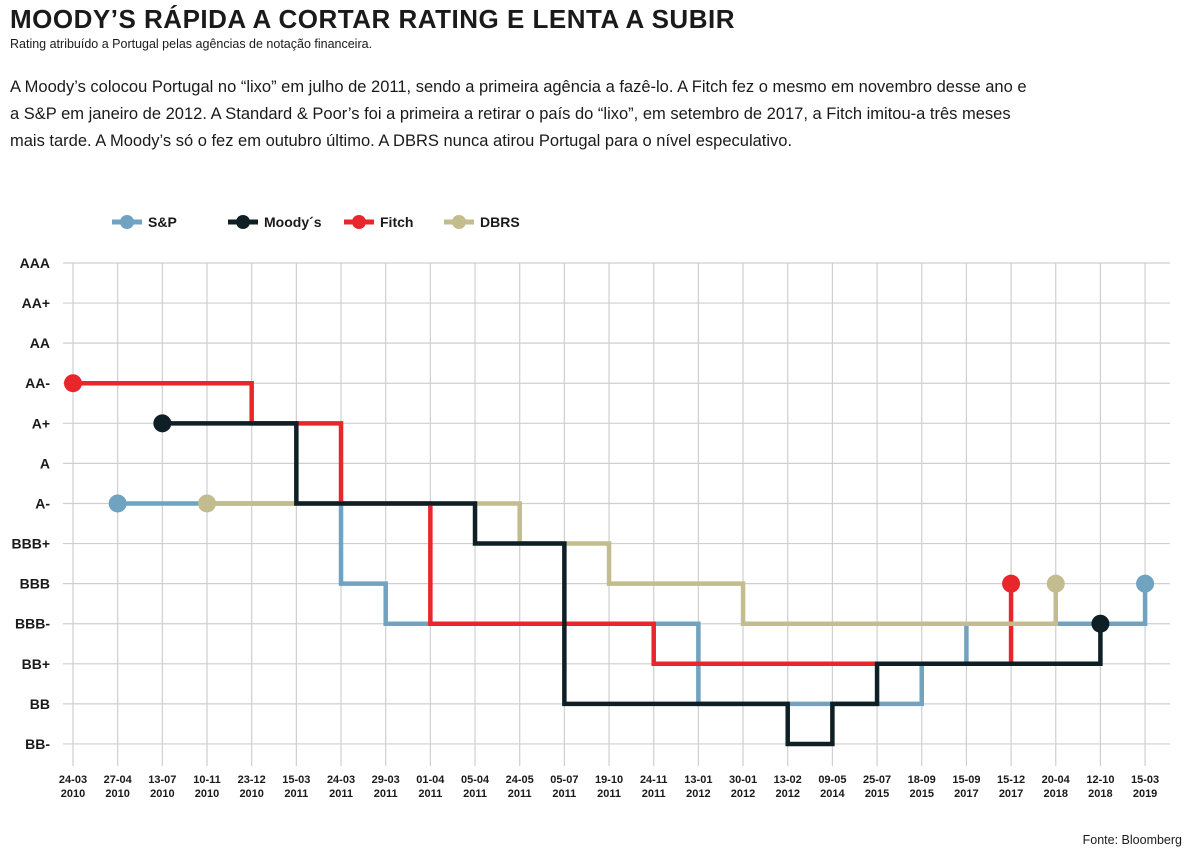 This screenshot has width=1200, height=858. I want to click on series-line-dbrs, so click(632, 563).